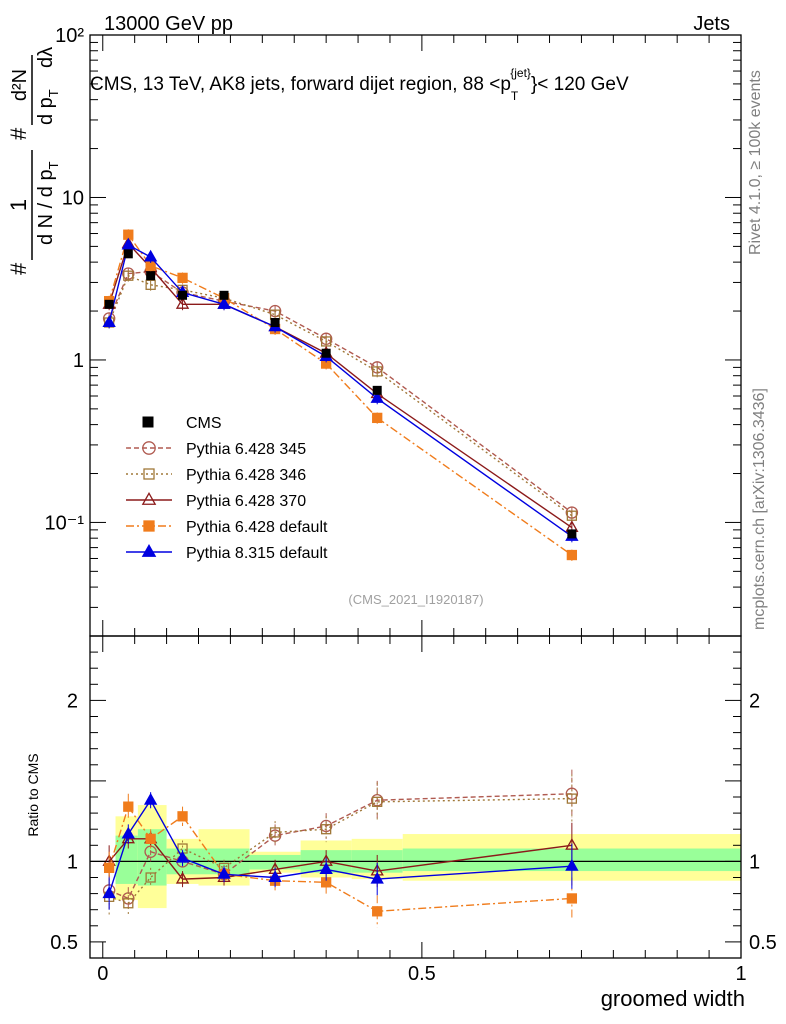 The height and width of the screenshot is (1024, 786). I want to click on legend-marker-cms, so click(148, 422).